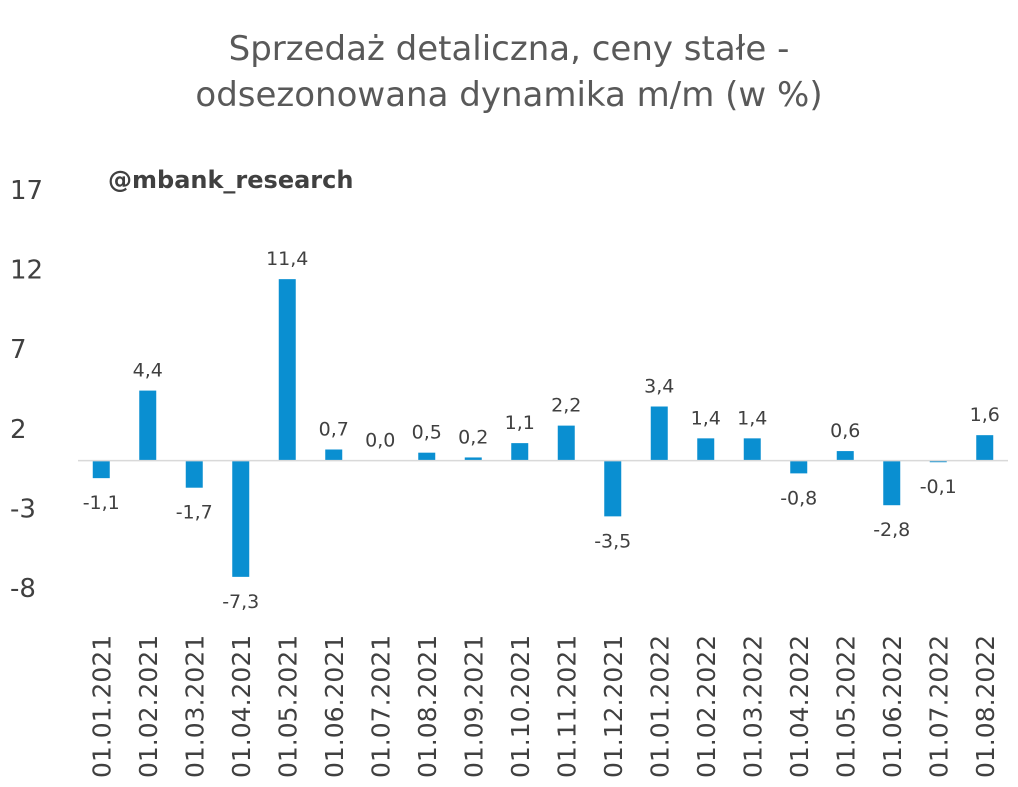 The width and height of the screenshot is (1018, 787). Describe the element at coordinates (659, 387) in the screenshot. I see `data-label: 3,4` at that location.